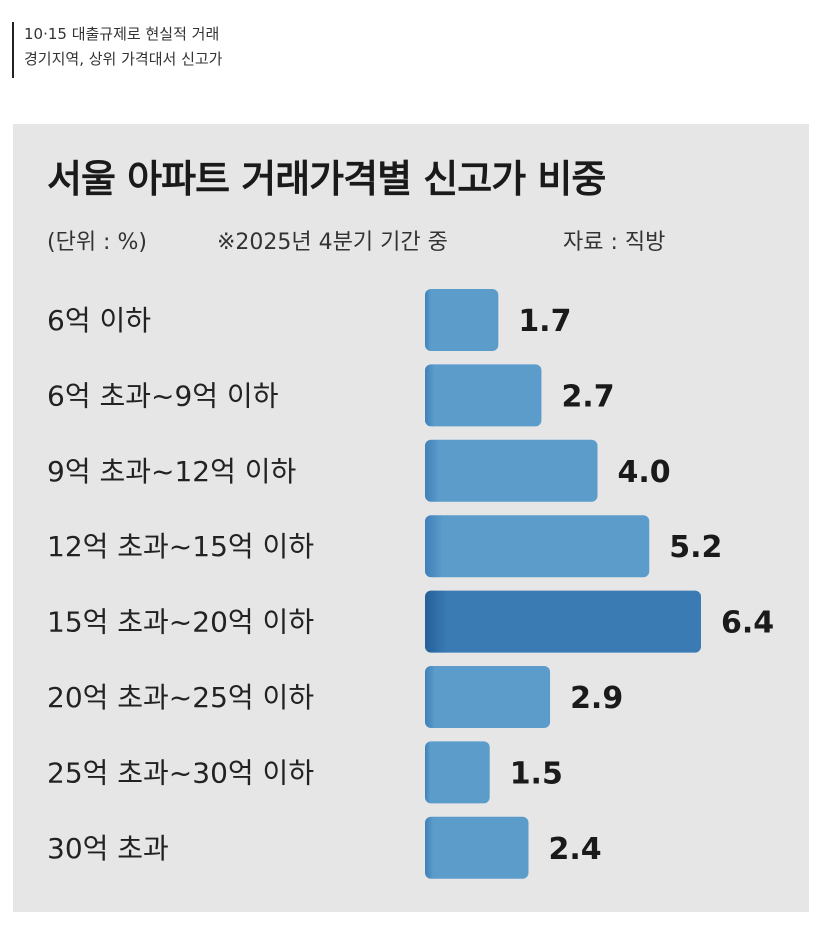 This screenshot has width=827, height=926. Describe the element at coordinates (536, 773) in the screenshot. I see `value-label: 1.5` at that location.